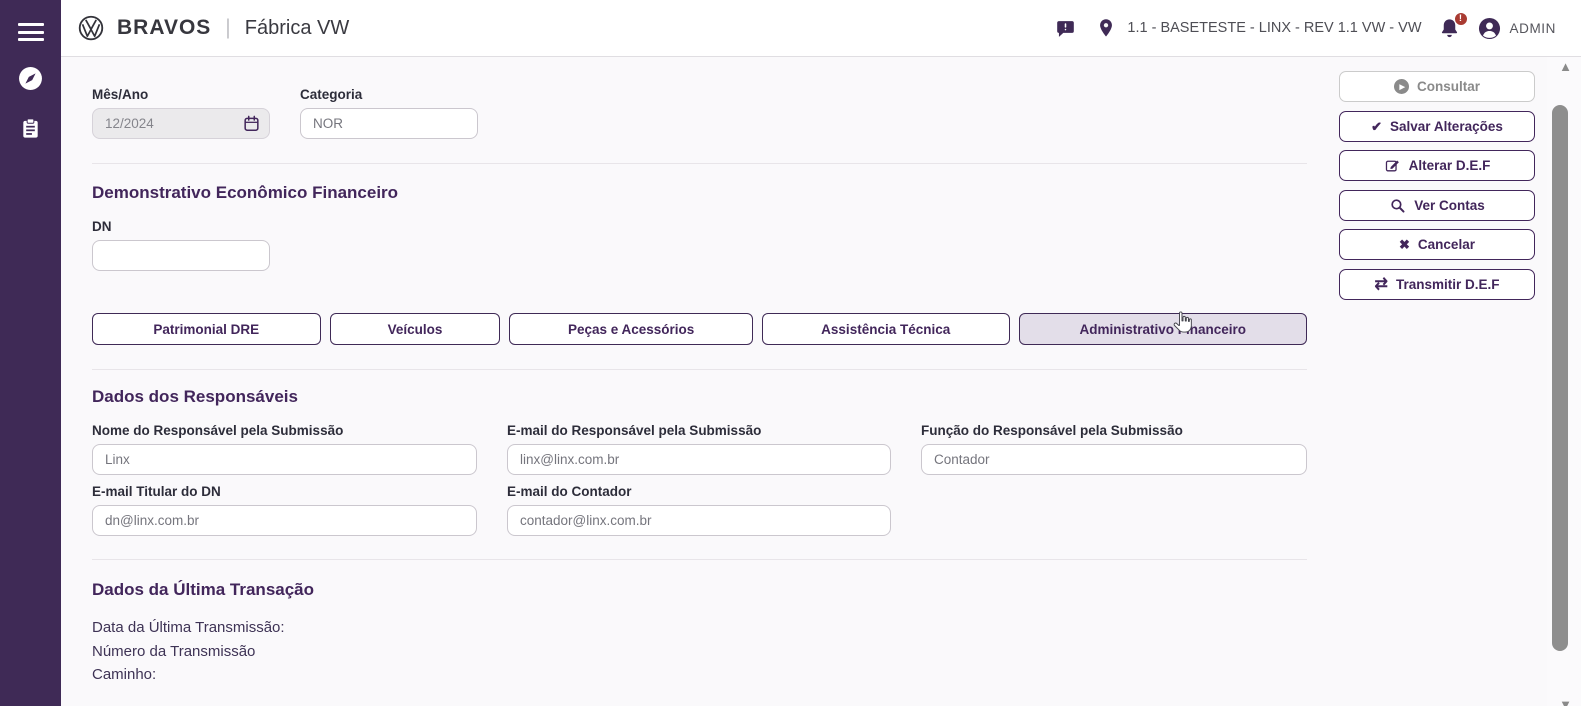  What do you see at coordinates (206, 329) in the screenshot?
I see `tab-patrimonial-dre: Patrimonial DRE` at bounding box center [206, 329].